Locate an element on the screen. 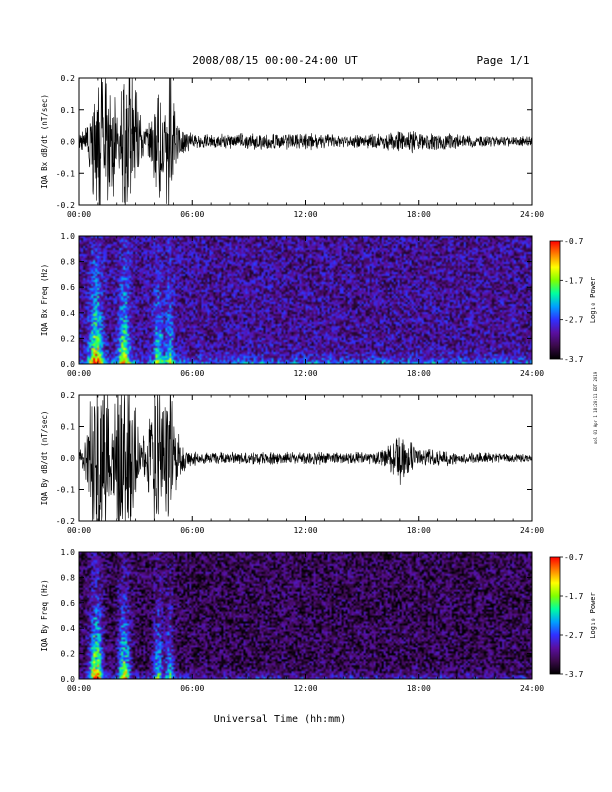 This screenshot has width=612, height=792. side-stamp: ool 01 Apr 1 18:20:11 EDT 2019 is located at coordinates (595, 407).